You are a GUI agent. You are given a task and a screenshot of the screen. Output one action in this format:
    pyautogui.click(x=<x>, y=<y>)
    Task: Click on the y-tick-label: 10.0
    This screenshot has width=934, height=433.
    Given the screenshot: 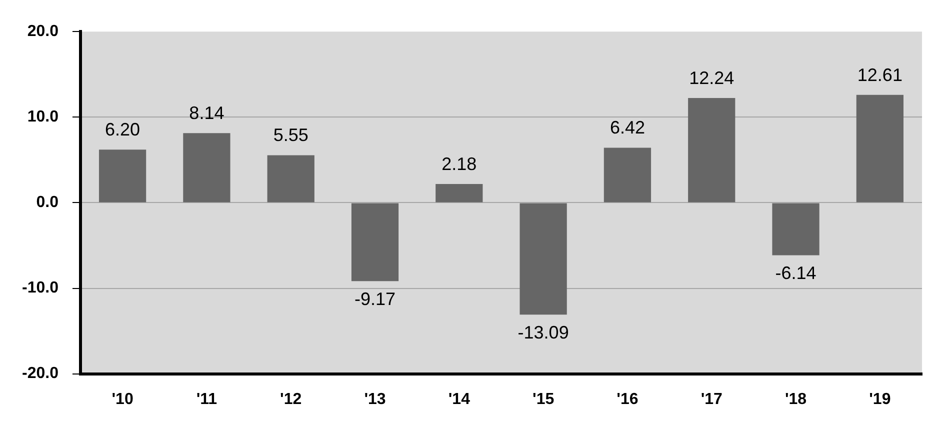 What is the action you would take?
    pyautogui.click(x=43, y=117)
    